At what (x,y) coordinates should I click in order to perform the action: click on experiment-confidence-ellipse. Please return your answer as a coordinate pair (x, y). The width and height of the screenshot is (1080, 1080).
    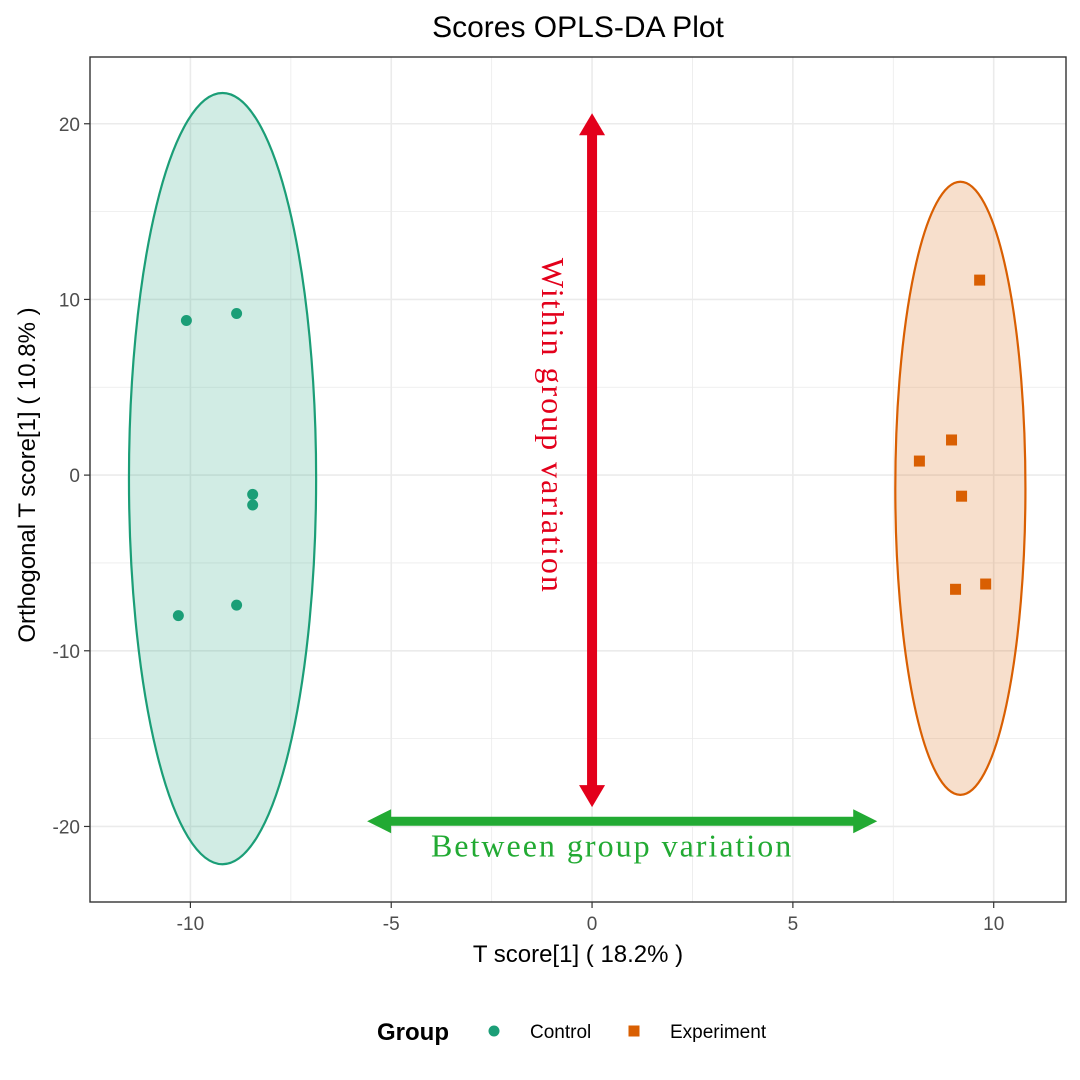
    Looking at the image, I should click on (960, 488).